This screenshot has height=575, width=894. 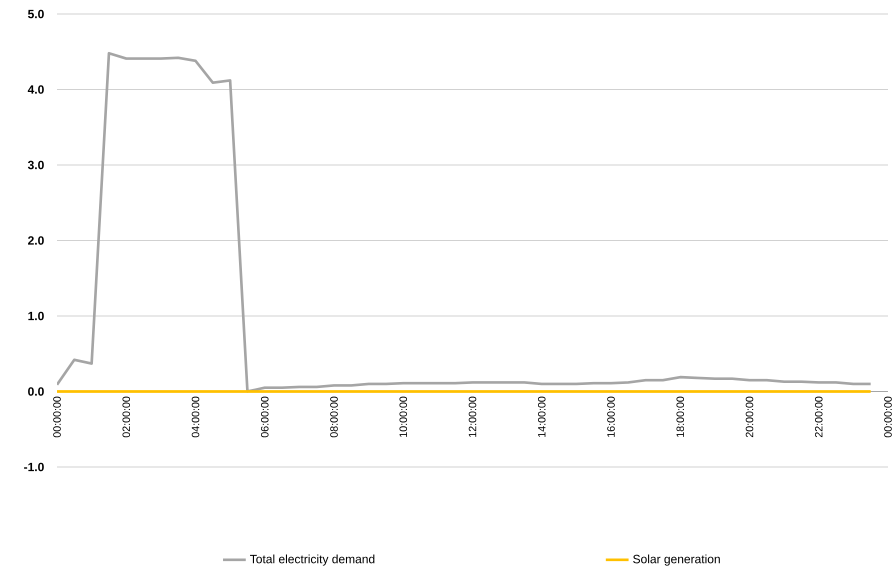 What do you see at coordinates (36, 391) in the screenshot?
I see `y-tick-label: 0.0` at bounding box center [36, 391].